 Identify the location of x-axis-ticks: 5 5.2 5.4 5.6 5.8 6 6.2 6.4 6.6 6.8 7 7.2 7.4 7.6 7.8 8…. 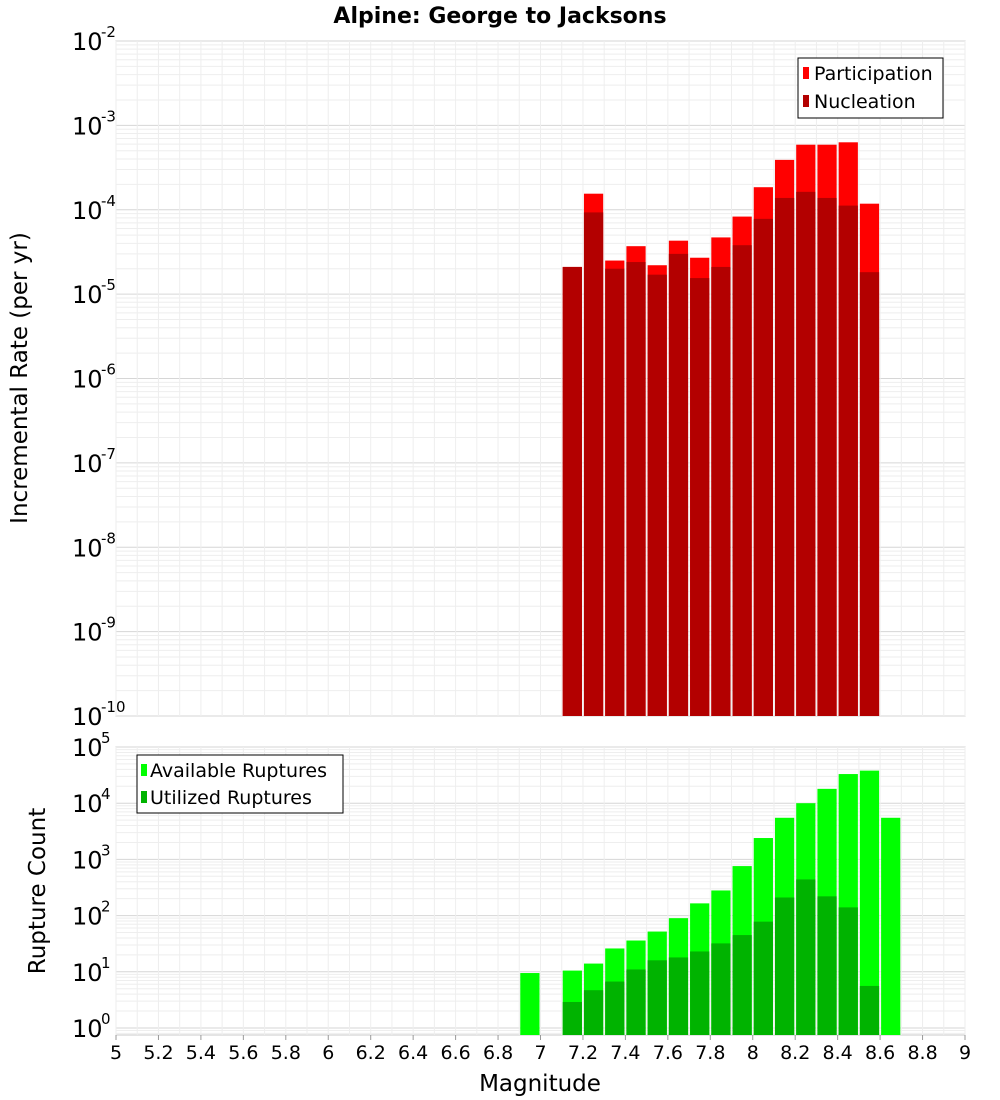
(540, 1049).